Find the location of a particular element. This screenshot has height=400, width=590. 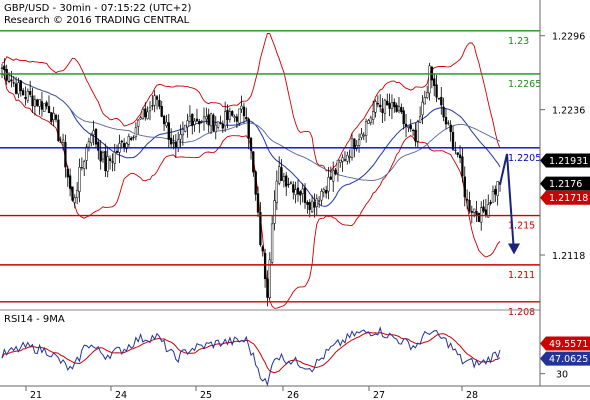

forecast-arrowhead is located at coordinates (514, 249).